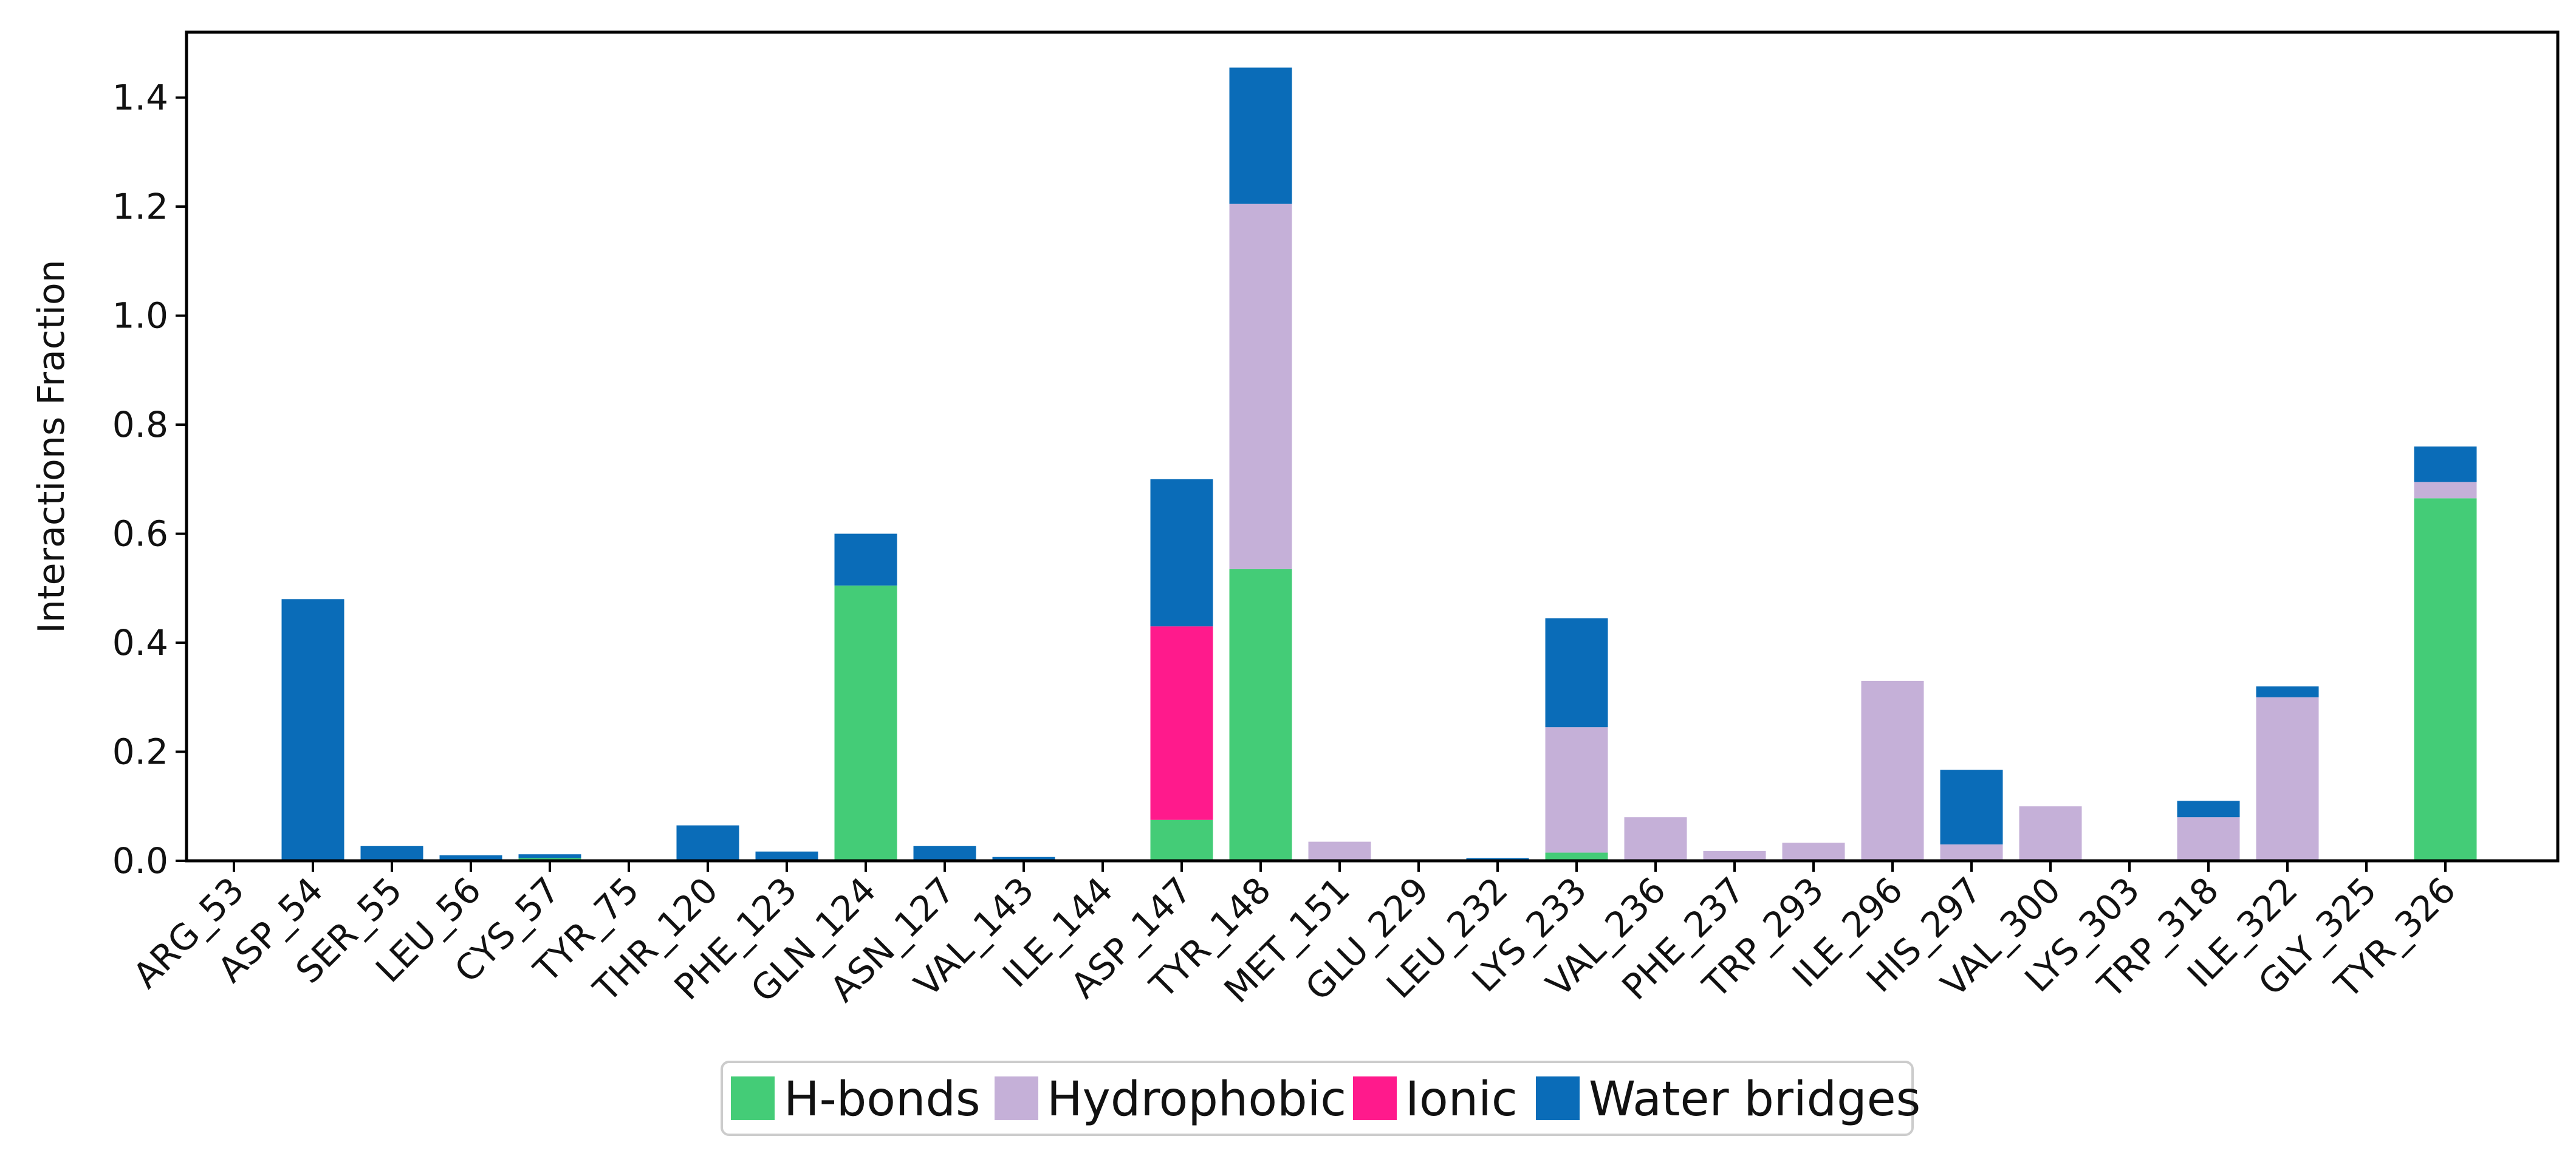  I want to click on bar-asp-147-water-bridges, so click(1181, 553).